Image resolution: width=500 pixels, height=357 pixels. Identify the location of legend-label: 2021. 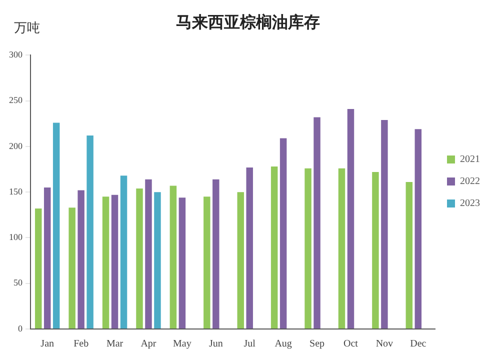
(470, 160).